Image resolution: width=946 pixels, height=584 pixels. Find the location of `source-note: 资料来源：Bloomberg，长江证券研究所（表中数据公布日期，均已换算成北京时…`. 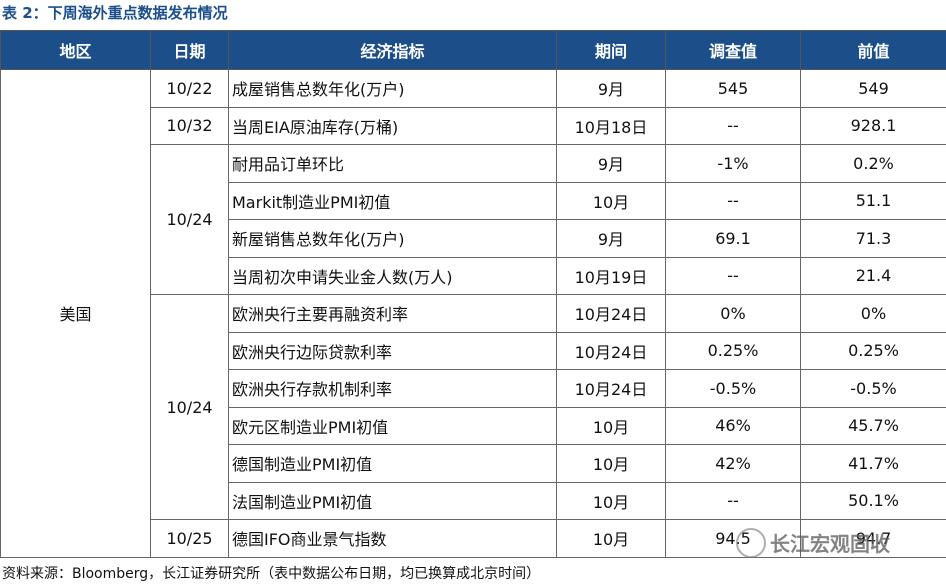

source-note: 资料来源：Bloomberg，长江证券研究所（表中数据公布日期，均已换算成北京时… is located at coordinates (271, 574).